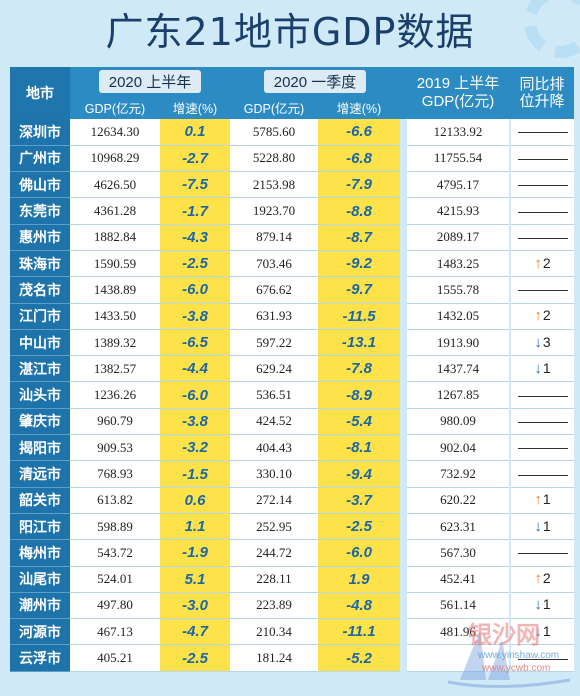 This screenshot has height=696, width=580. Describe the element at coordinates (150, 81) in the screenshot. I see `header-2020h1-label: 2020 上半年` at that location.